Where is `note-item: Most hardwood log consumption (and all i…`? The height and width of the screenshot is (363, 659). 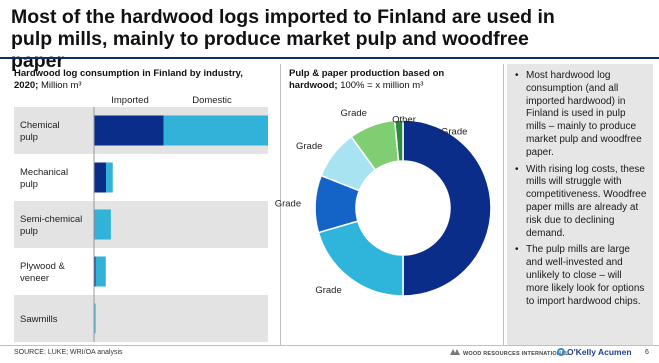
note-item: Most hardwood log consumption (and all i… is located at coordinates (581, 115).